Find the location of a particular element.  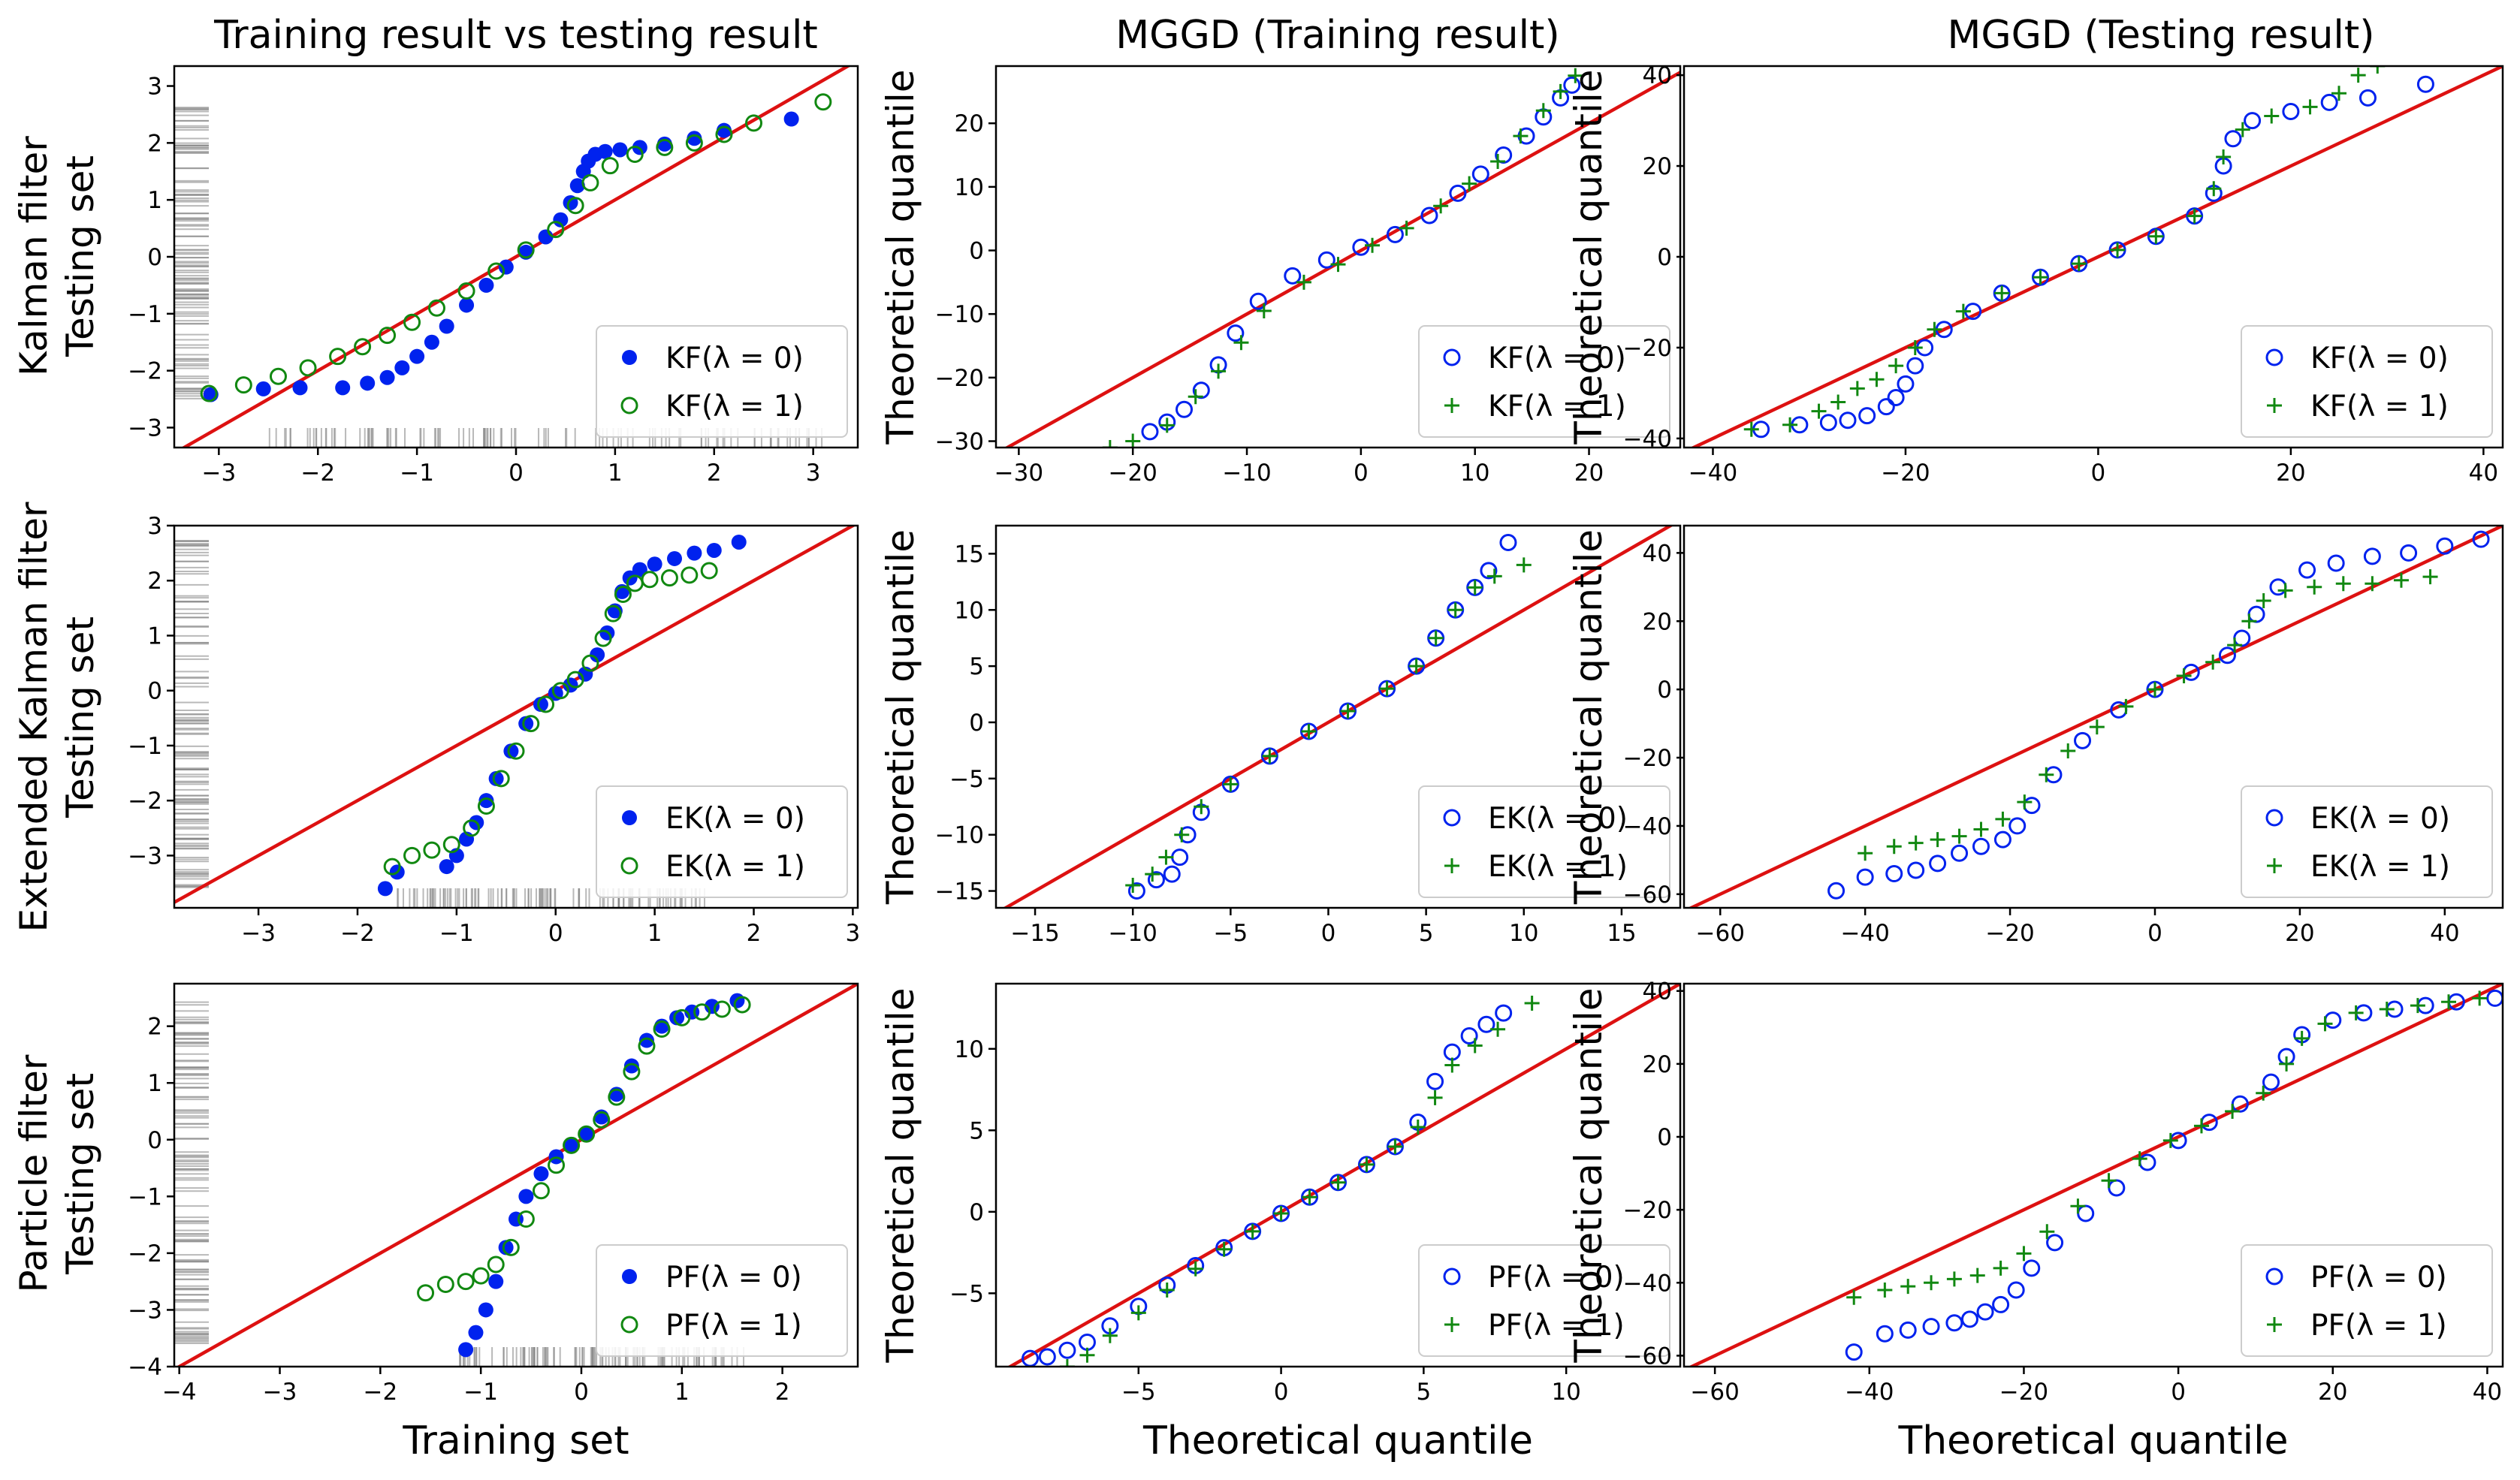

x-axis-label: Theoretical quantile is located at coordinates (2092, 1440).